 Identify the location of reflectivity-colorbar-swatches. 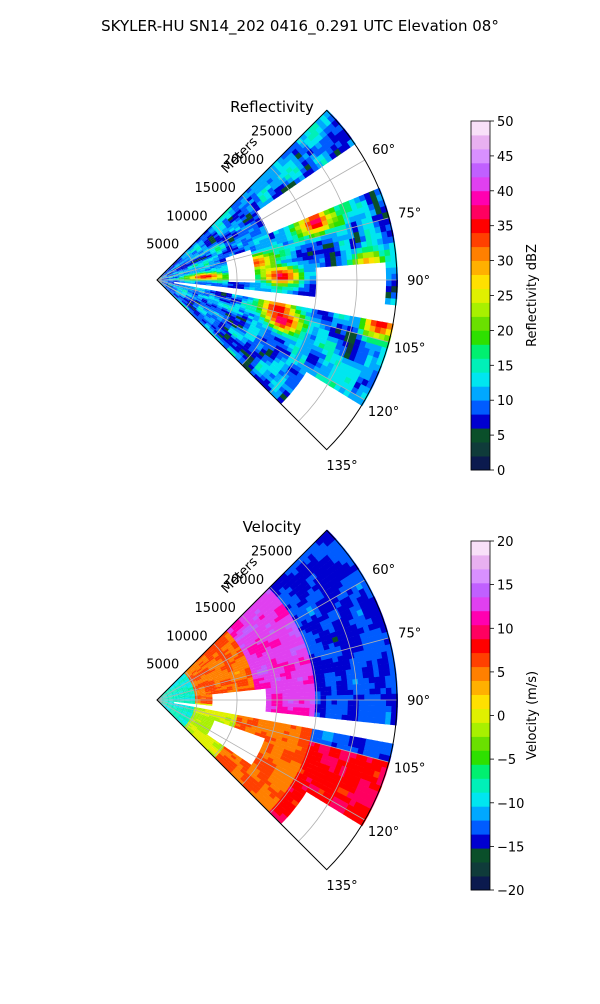
(480, 295).